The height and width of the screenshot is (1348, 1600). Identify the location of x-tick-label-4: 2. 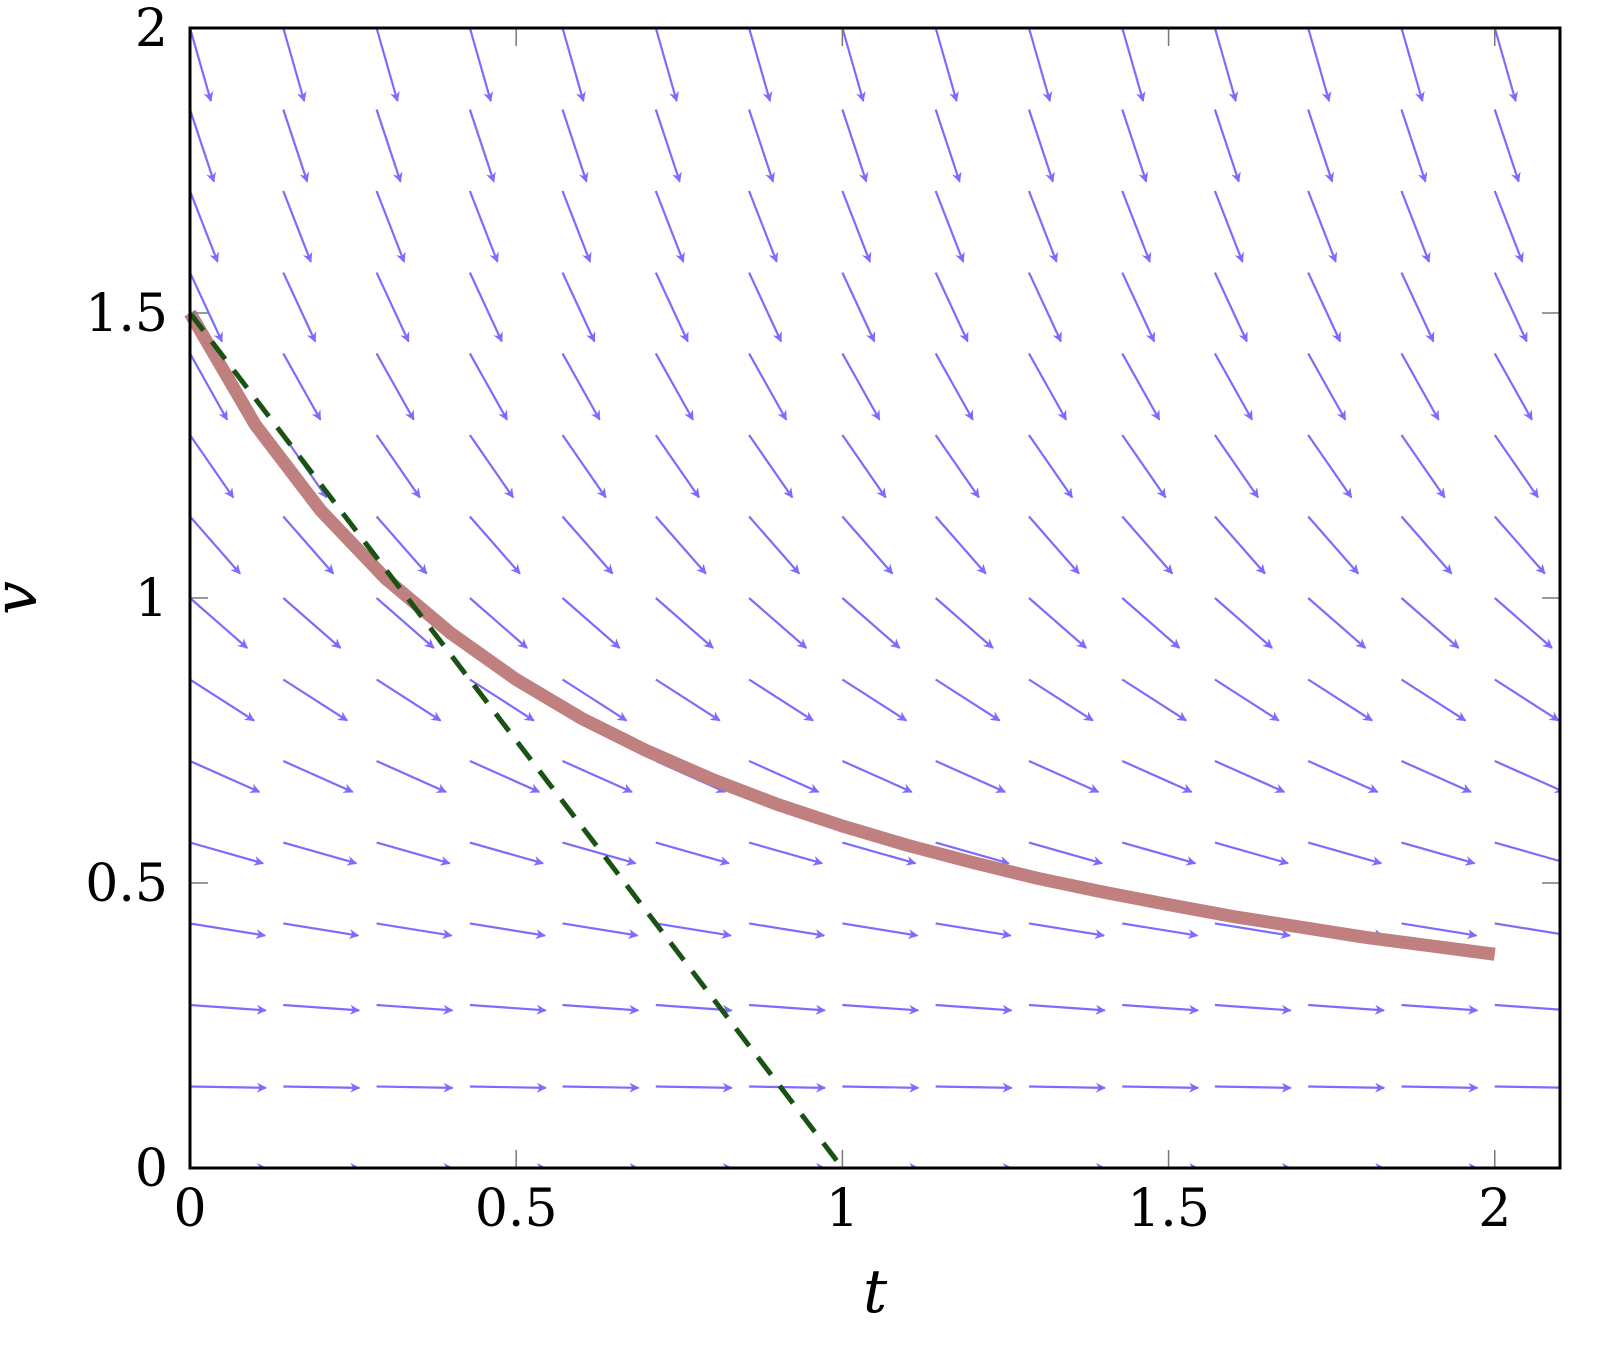
(1494, 1209).